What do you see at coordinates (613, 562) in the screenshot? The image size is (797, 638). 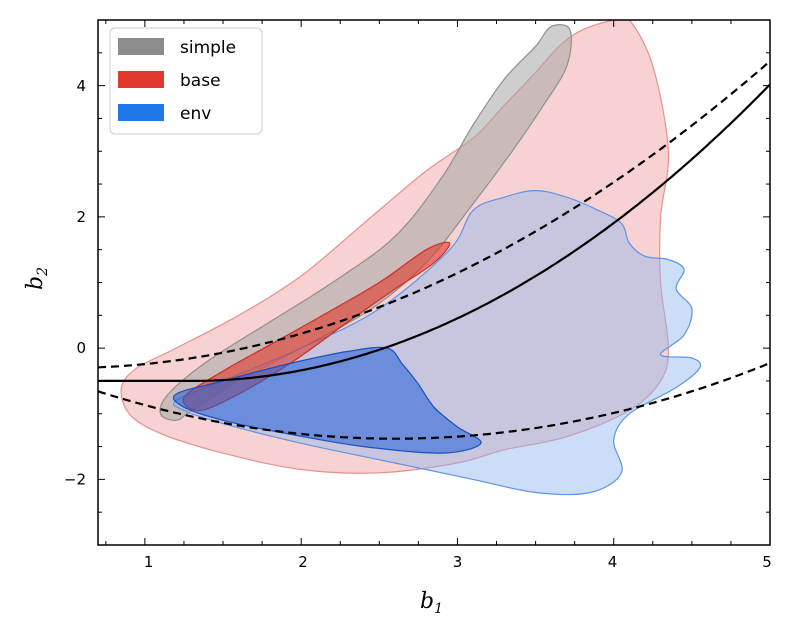 I see `x-tick-label: 4` at bounding box center [613, 562].